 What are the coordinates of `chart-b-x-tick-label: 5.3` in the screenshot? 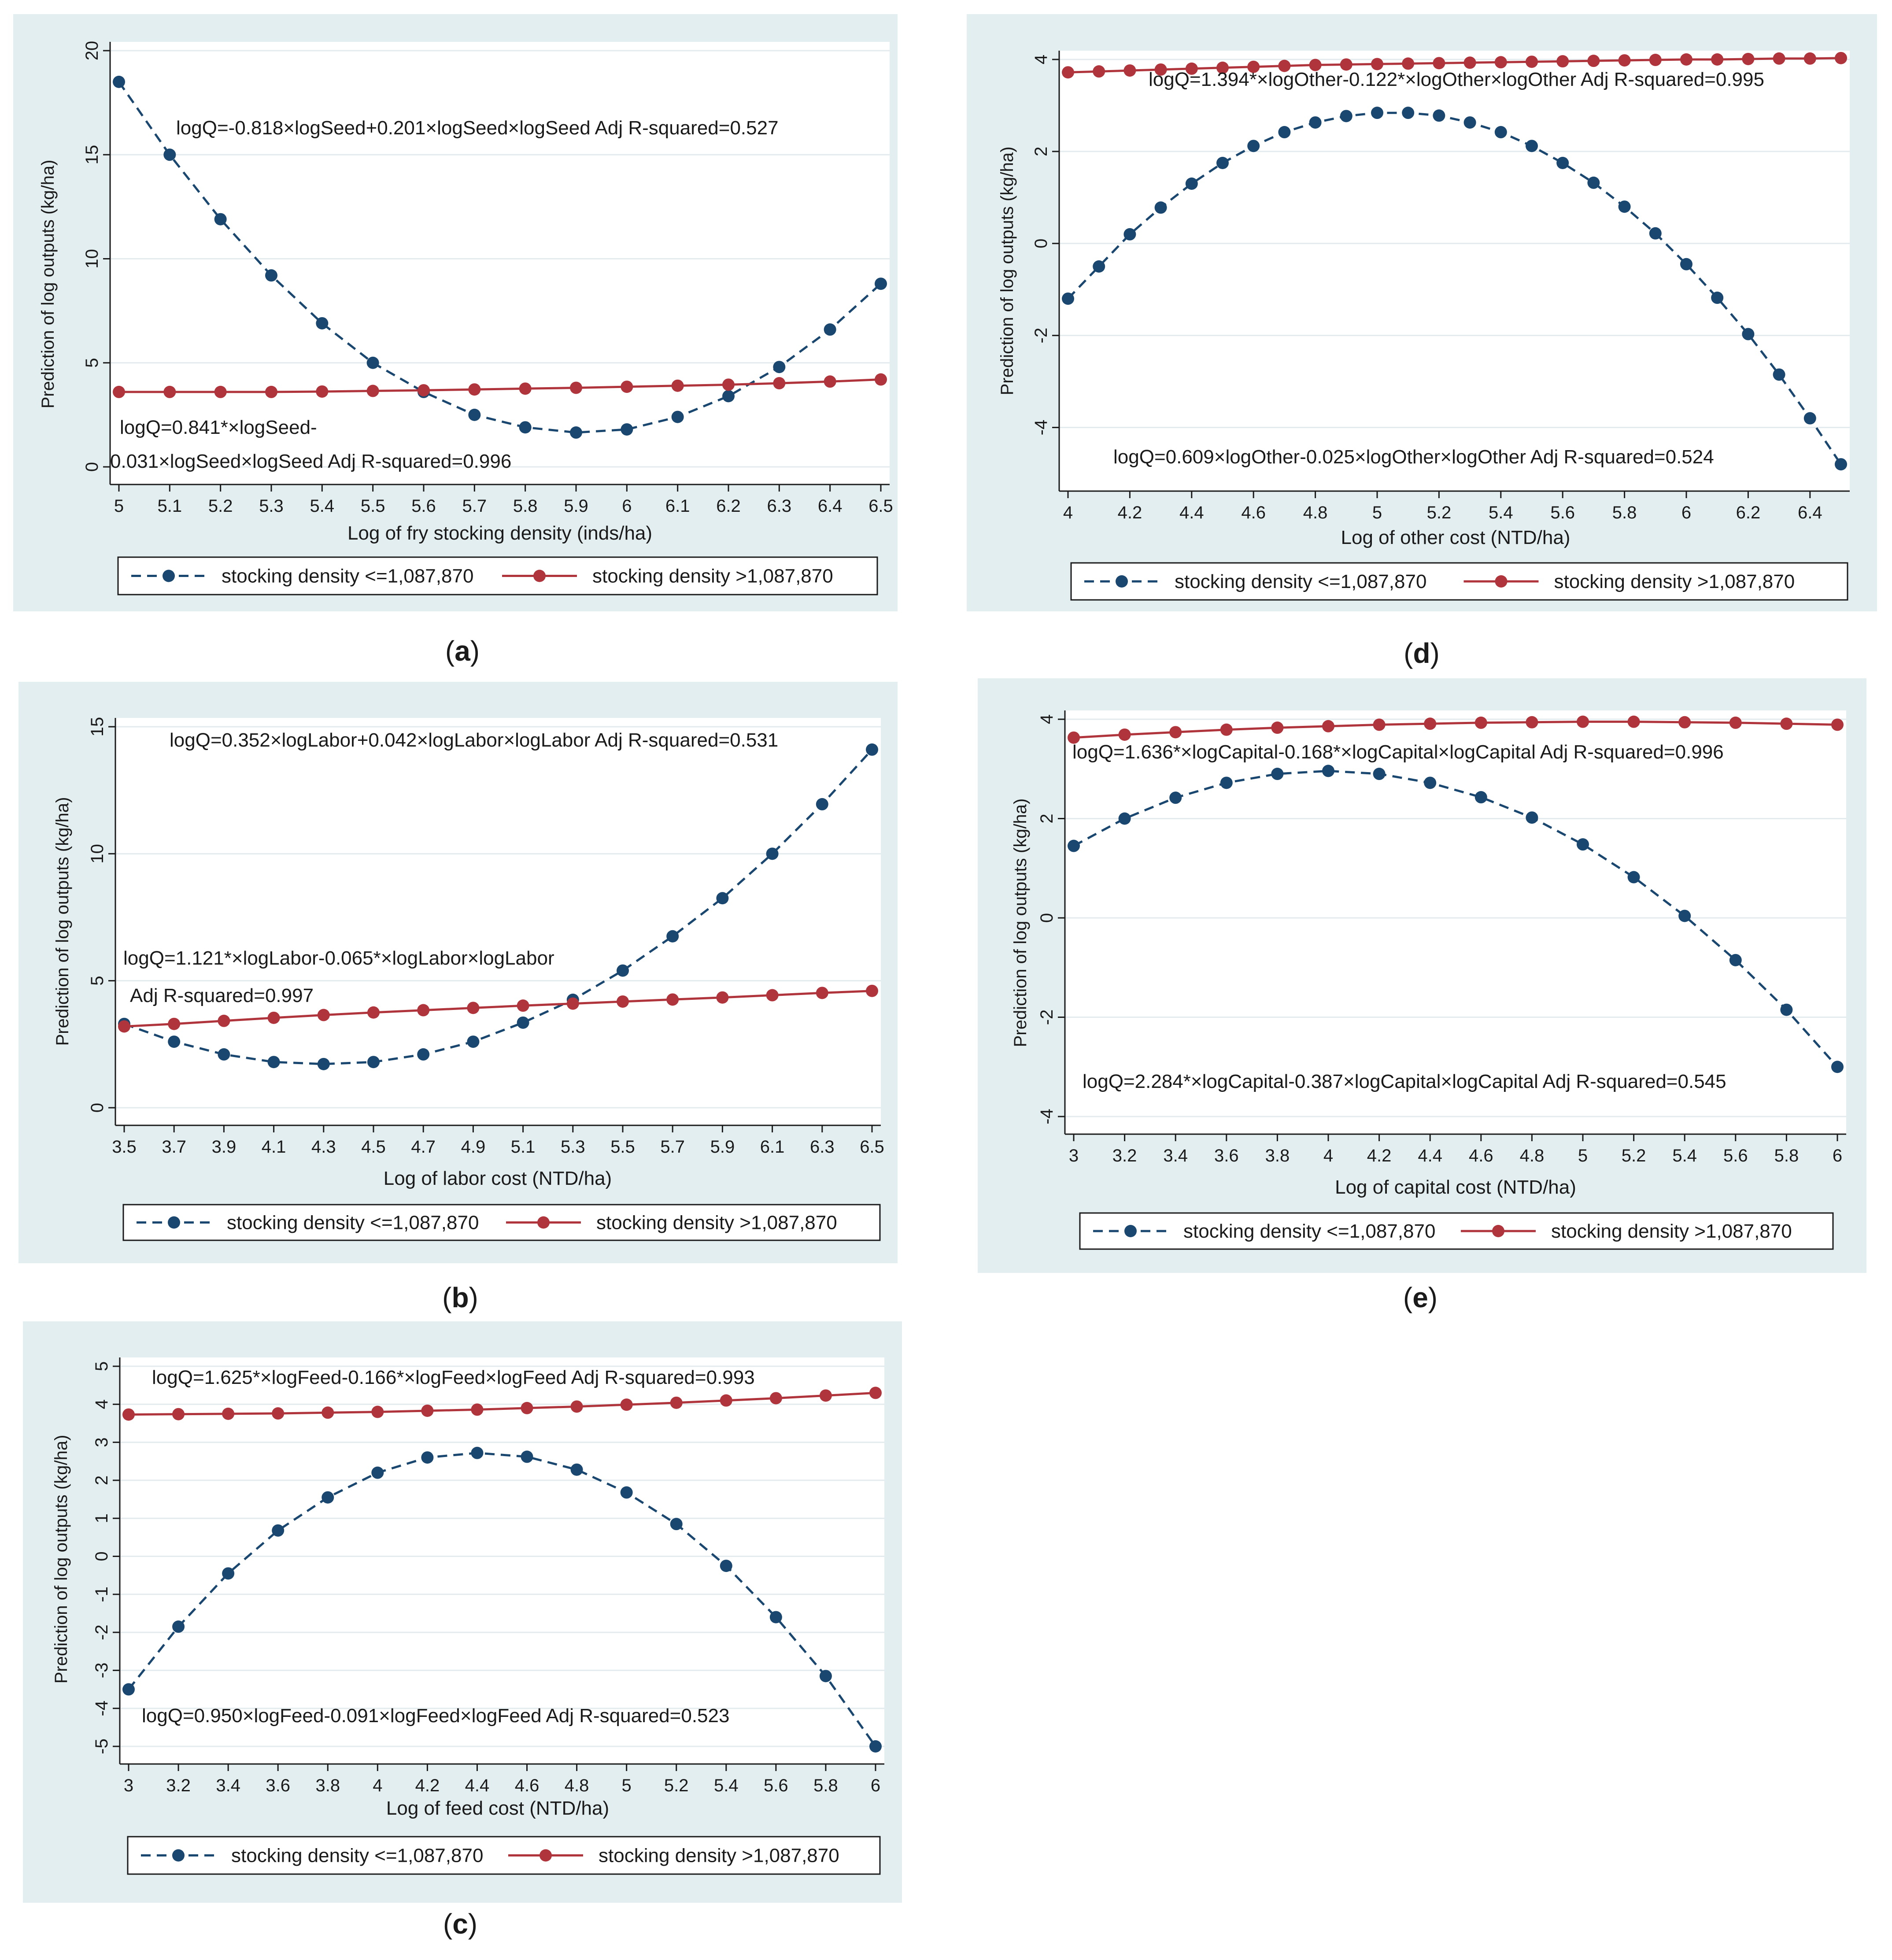 It's located at (573, 1147).